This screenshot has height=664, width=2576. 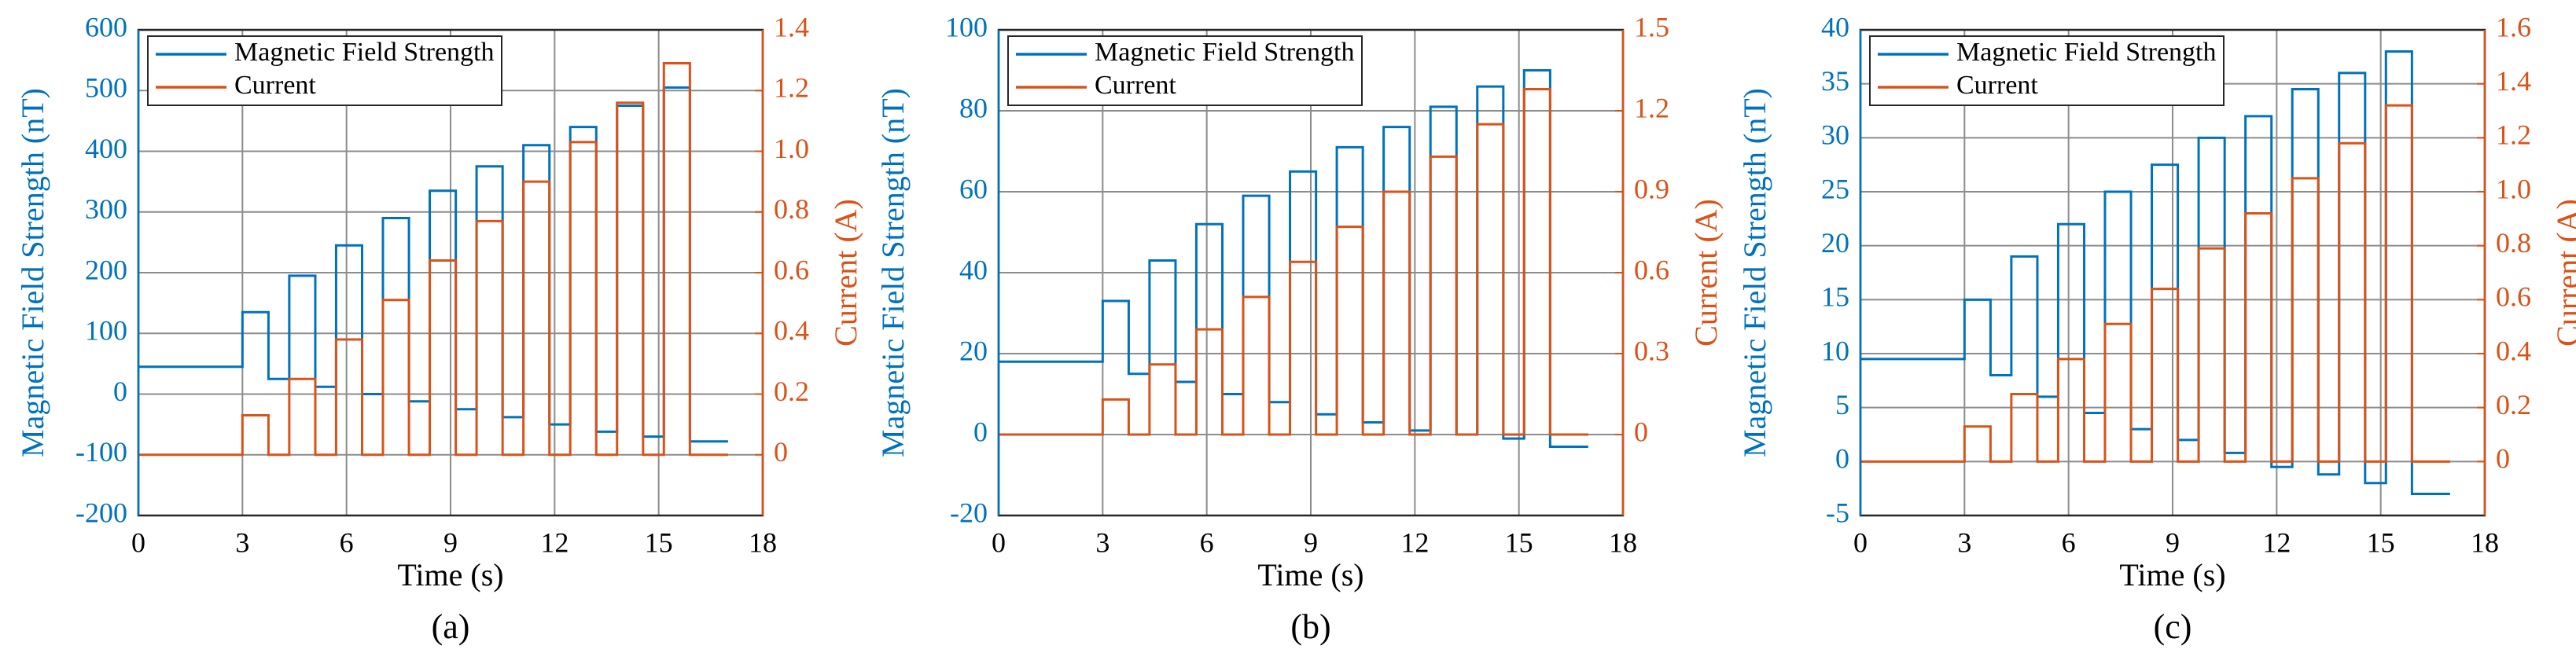 What do you see at coordinates (1310, 626) in the screenshot?
I see `caption: (b)` at bounding box center [1310, 626].